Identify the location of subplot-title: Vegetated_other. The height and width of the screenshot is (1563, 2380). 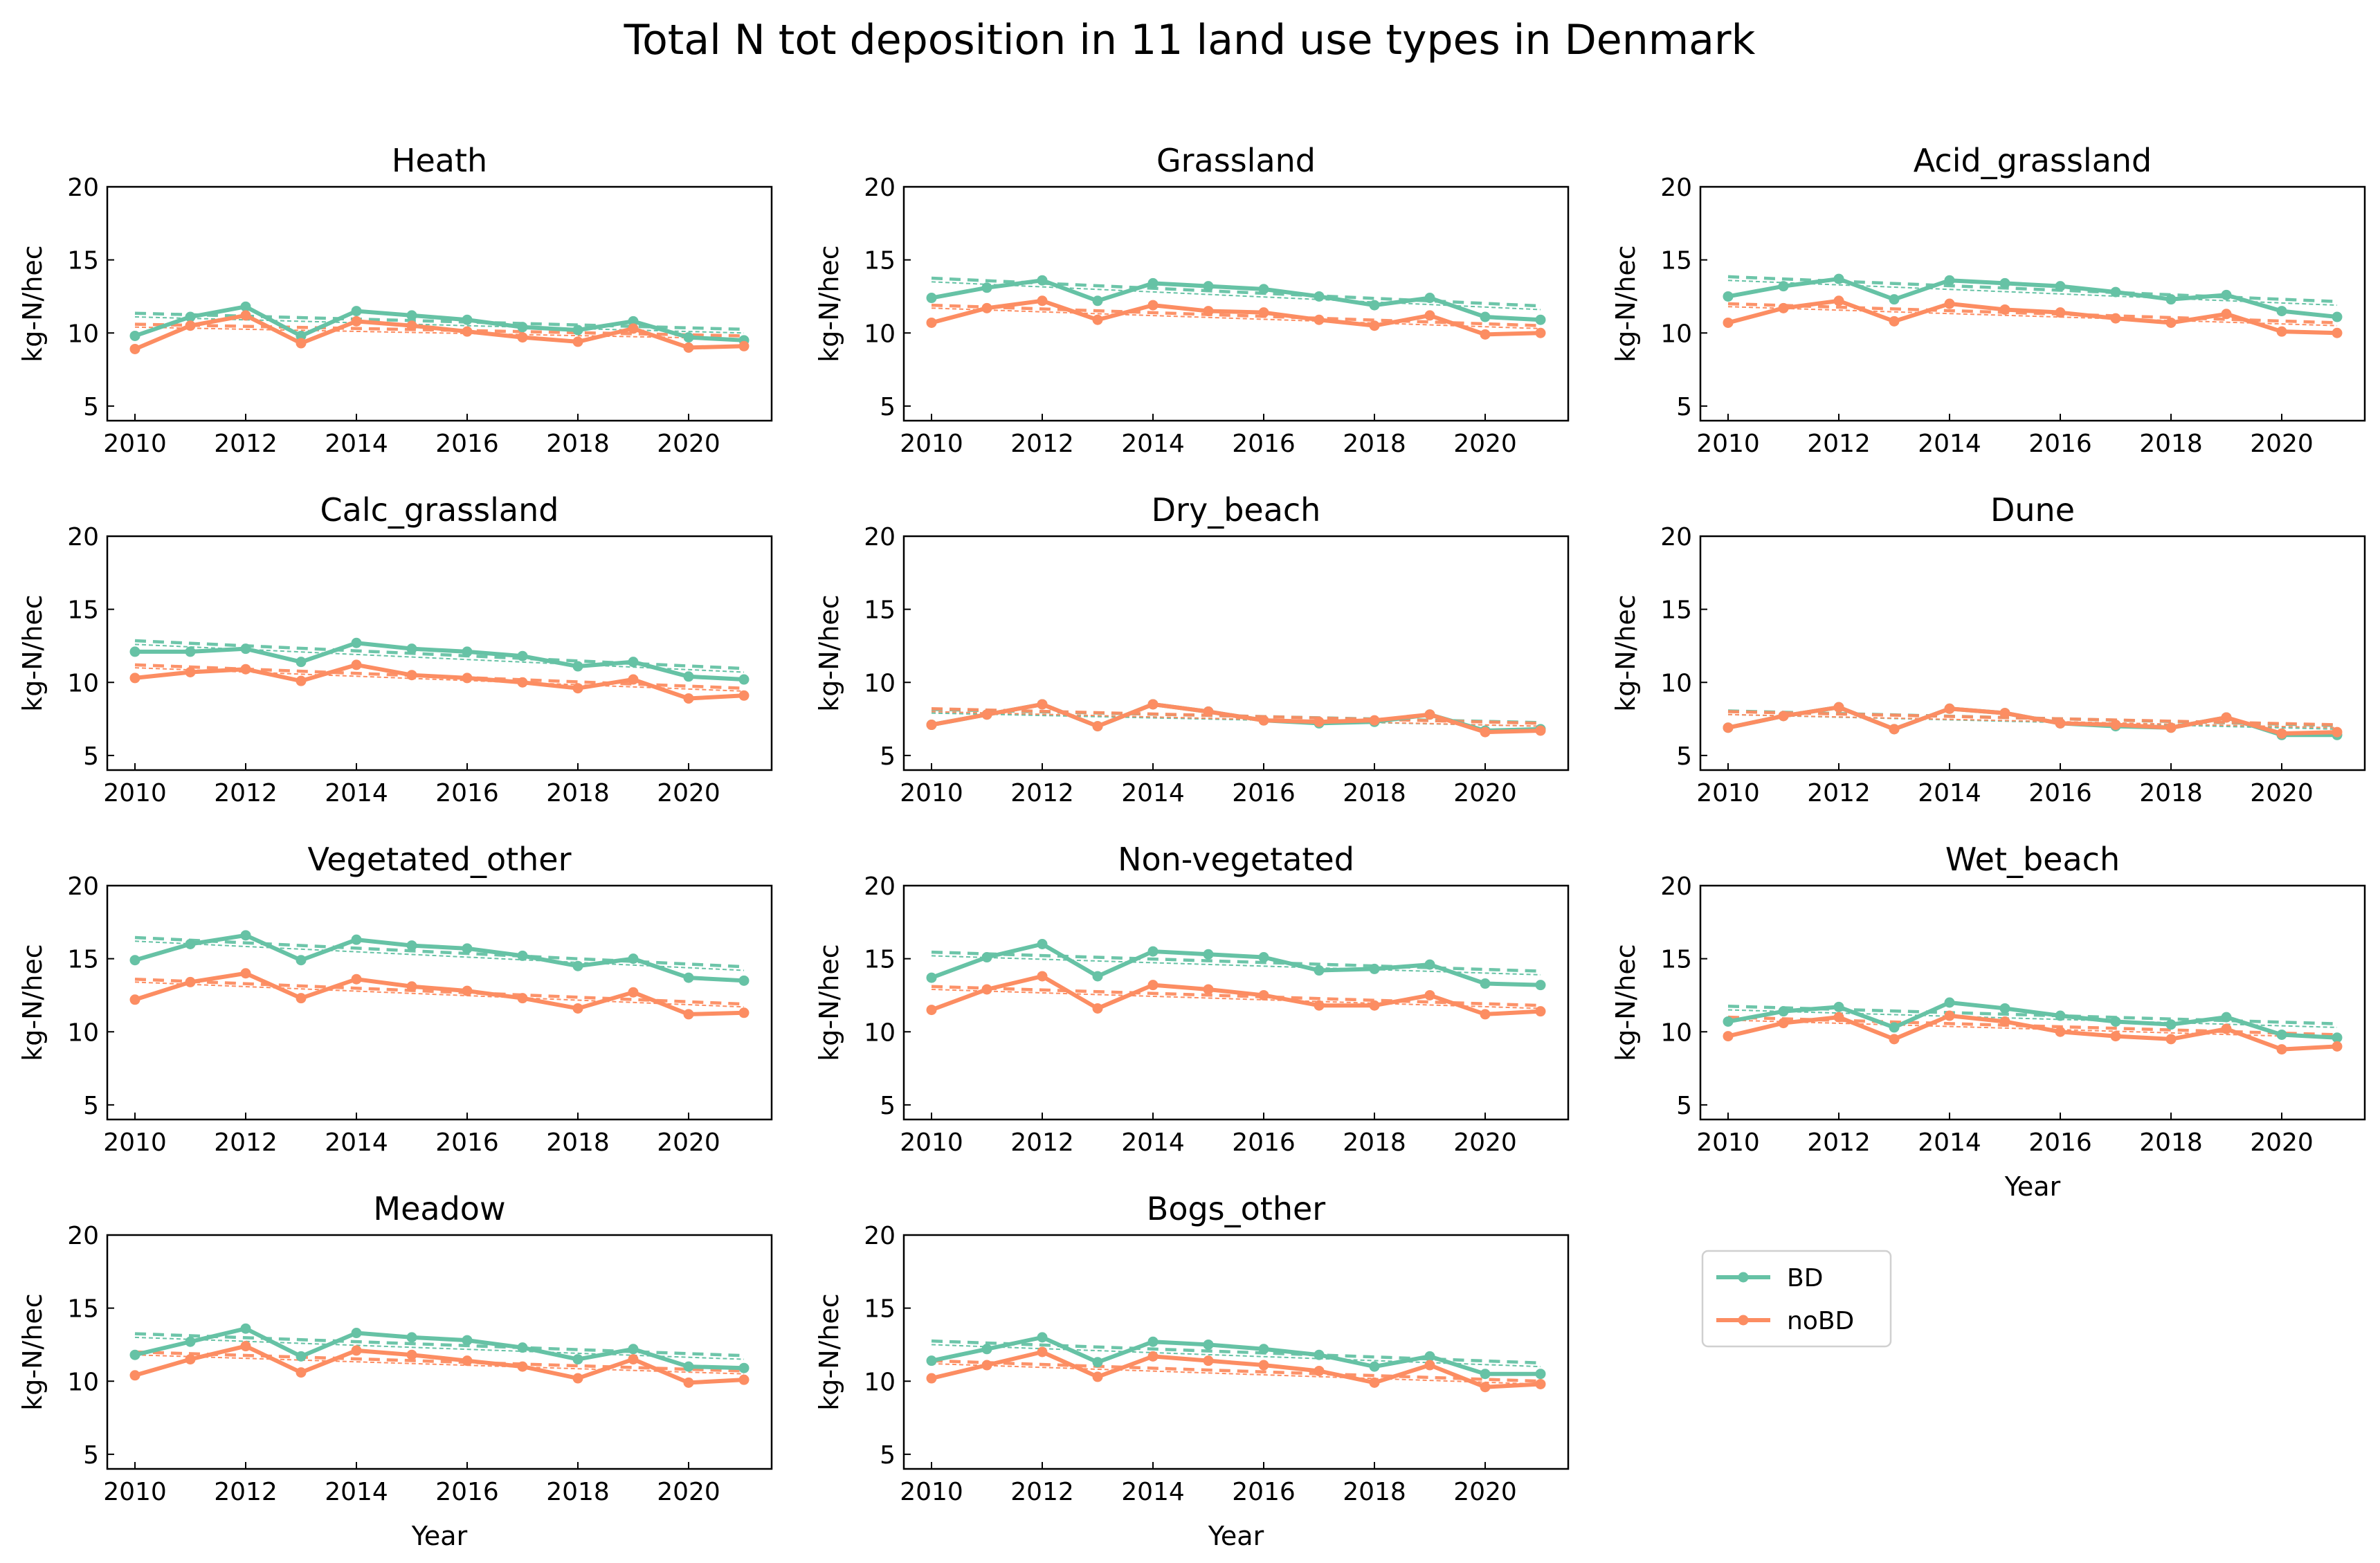
(439, 860).